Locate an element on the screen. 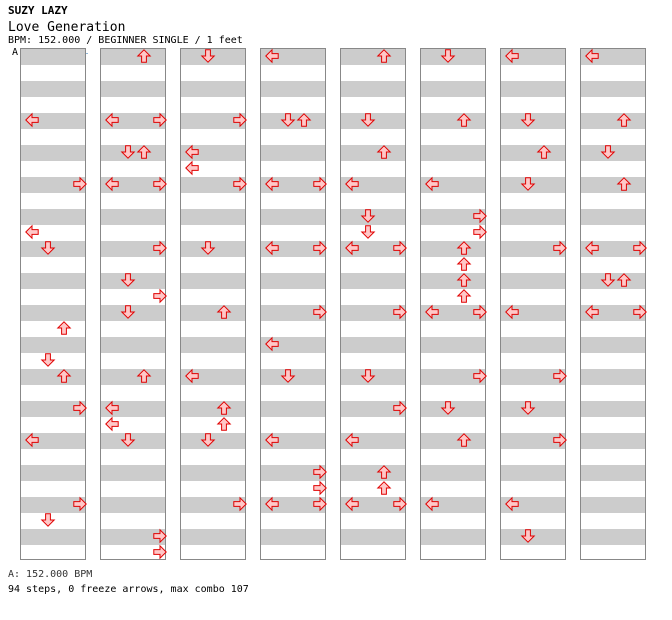  step-summary: 94 steps, 0 freeze arrows, max combo 107 is located at coordinates (128, 589).